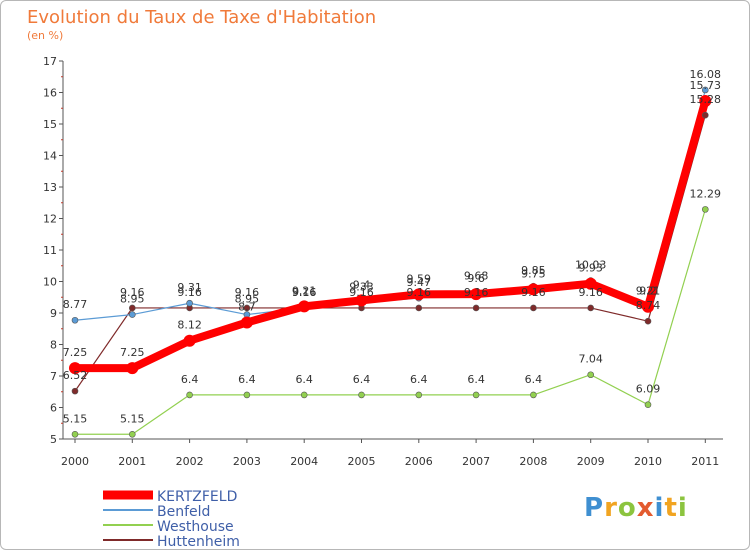  What do you see at coordinates (53, 408) in the screenshot?
I see `y-tick-label: 6` at bounding box center [53, 408].